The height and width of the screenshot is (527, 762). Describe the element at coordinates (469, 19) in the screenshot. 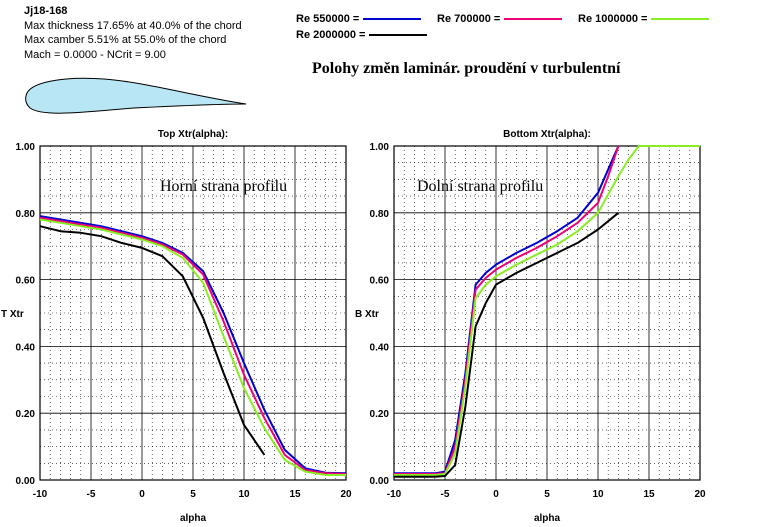

I see `legend-label: Re 700000 =` at that location.